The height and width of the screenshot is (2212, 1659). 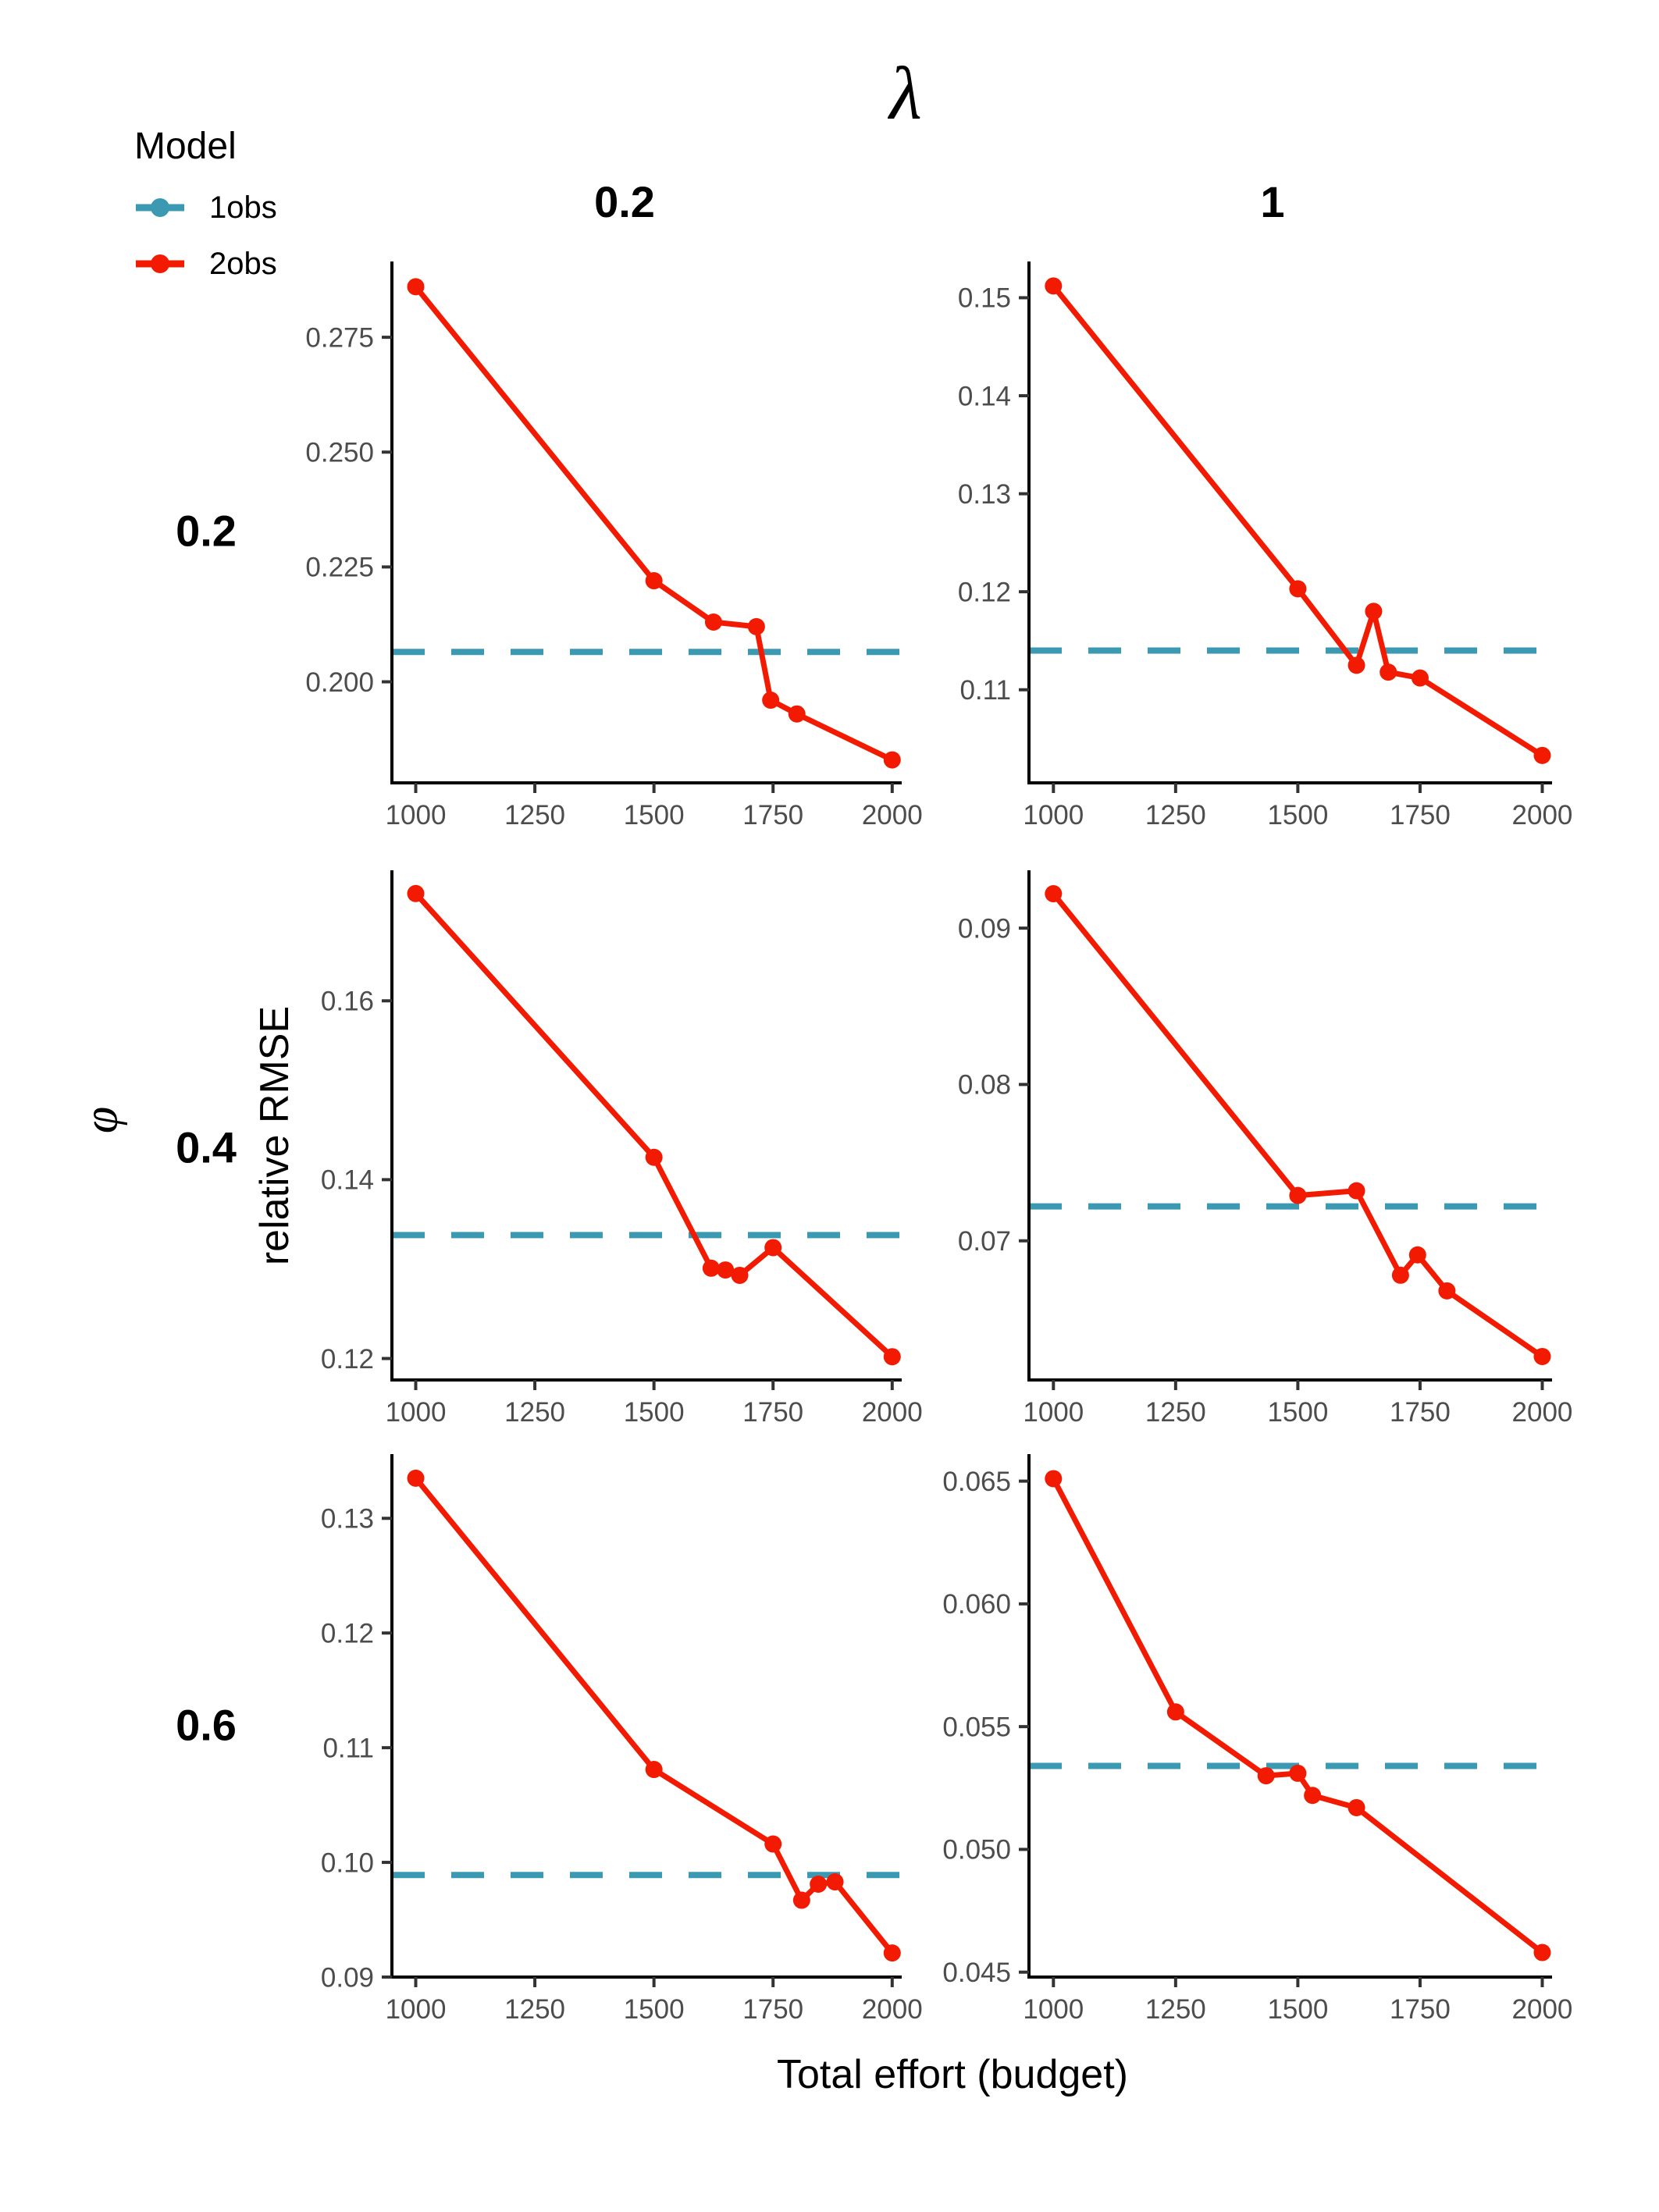 I want to click on y-tick-label: 0.08, so click(x=984, y=1085).